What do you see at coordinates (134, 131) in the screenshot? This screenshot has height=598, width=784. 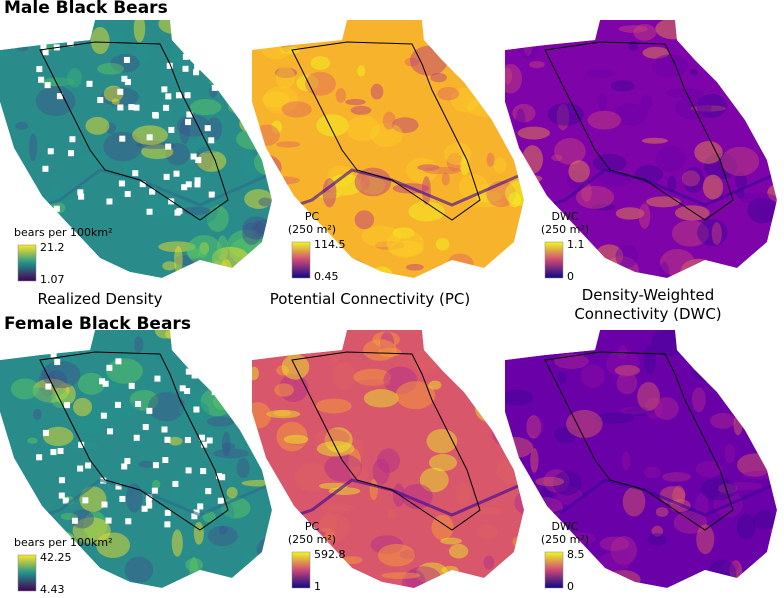 I see `boundary` at bounding box center [134, 131].